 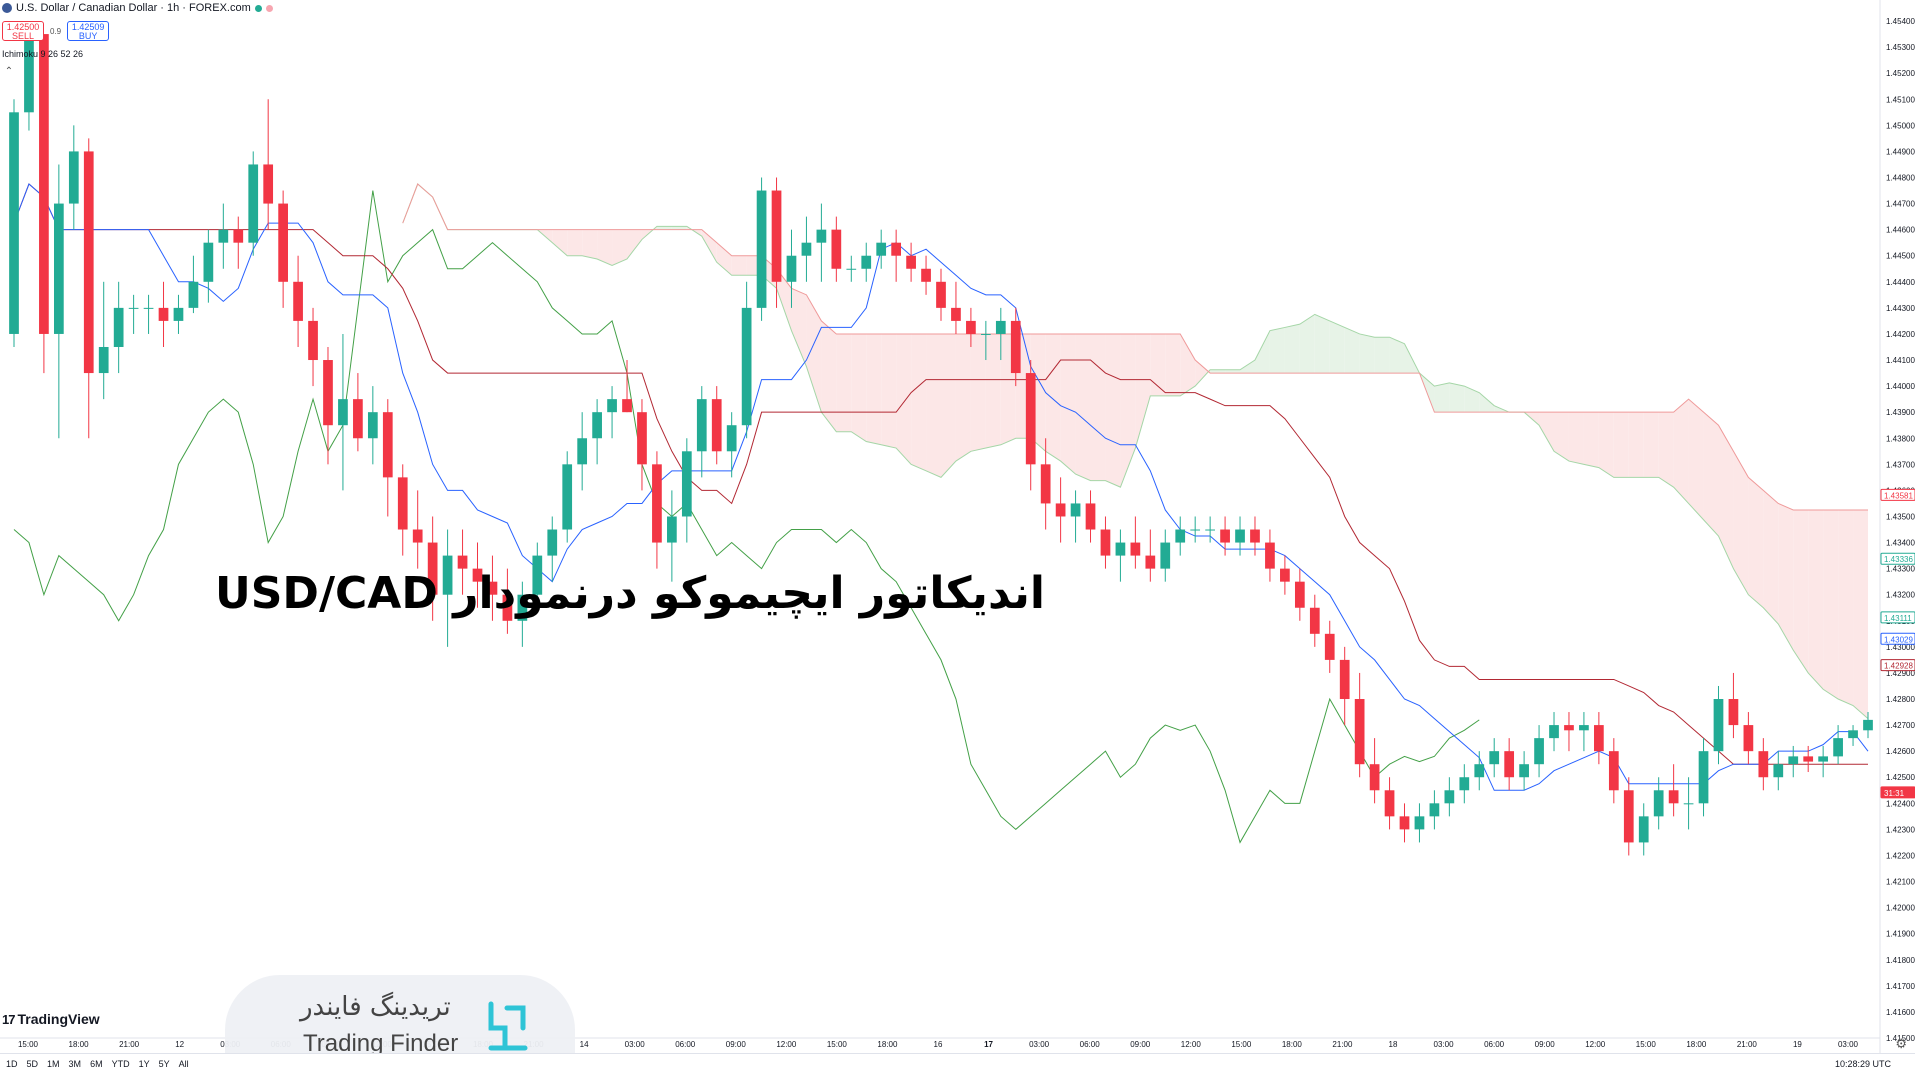 What do you see at coordinates (1900, 125) in the screenshot?
I see `price-tick-label: 1.45000` at bounding box center [1900, 125].